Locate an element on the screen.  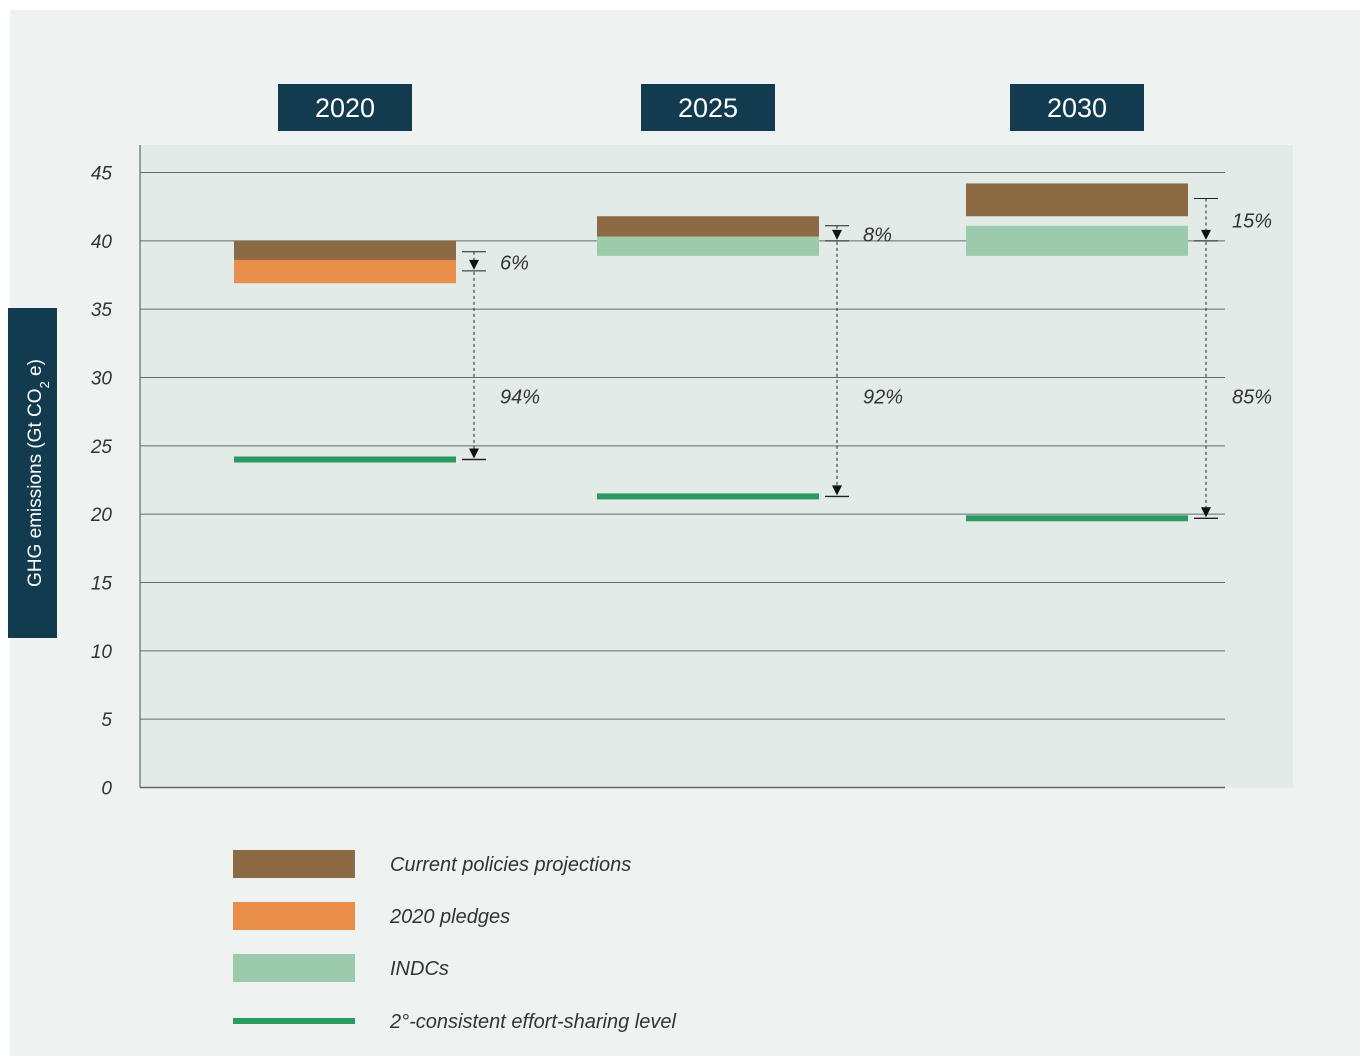
y-tick-label: 5 is located at coordinates (106, 720).